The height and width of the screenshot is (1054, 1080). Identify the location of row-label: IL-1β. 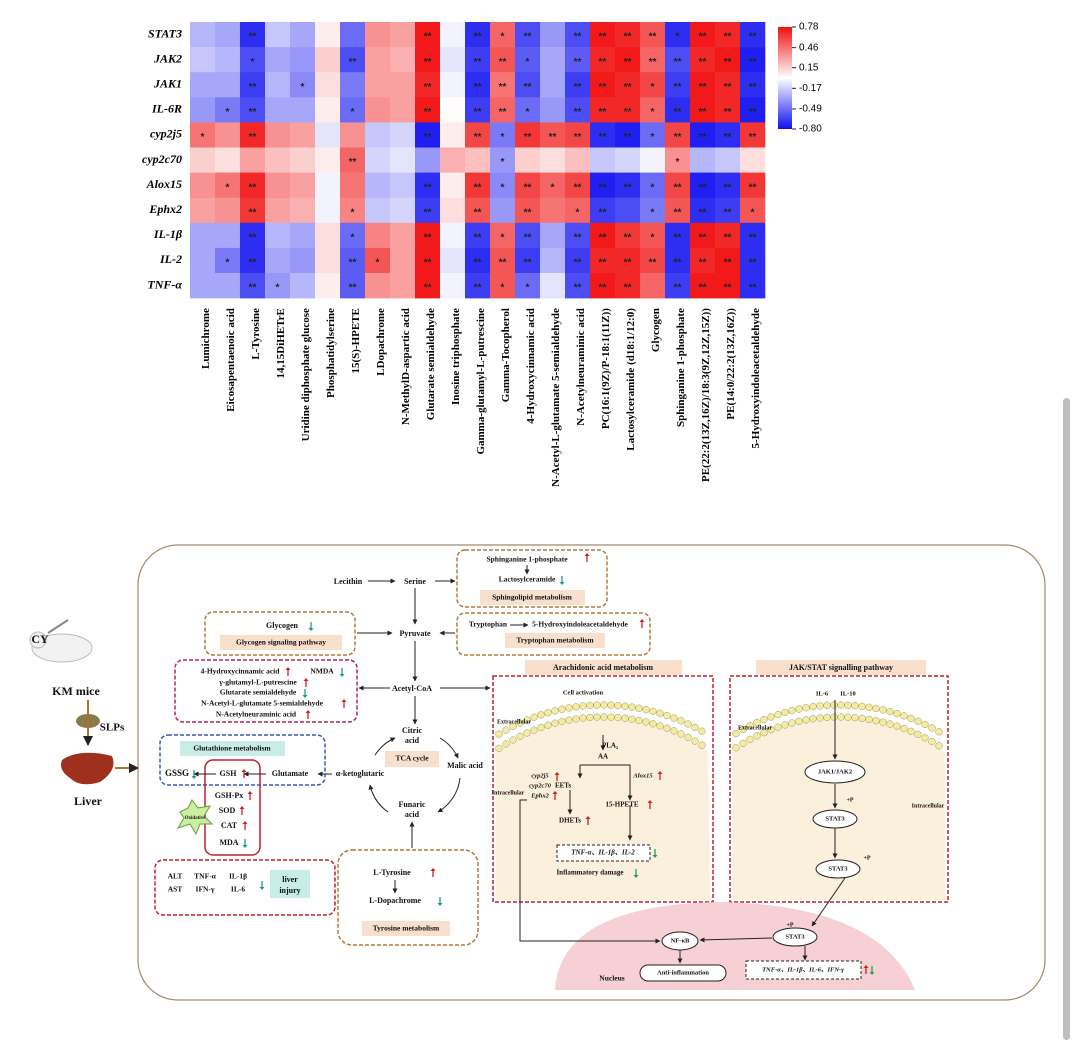
(168, 234).